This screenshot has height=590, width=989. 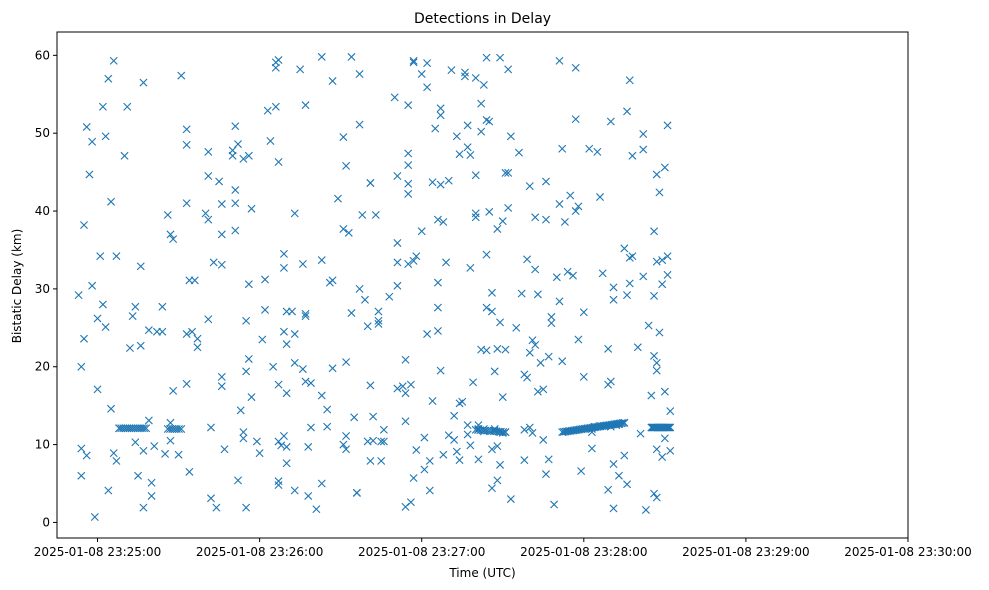 What do you see at coordinates (482, 19) in the screenshot?
I see `chart-title: Detections in Delay` at bounding box center [482, 19].